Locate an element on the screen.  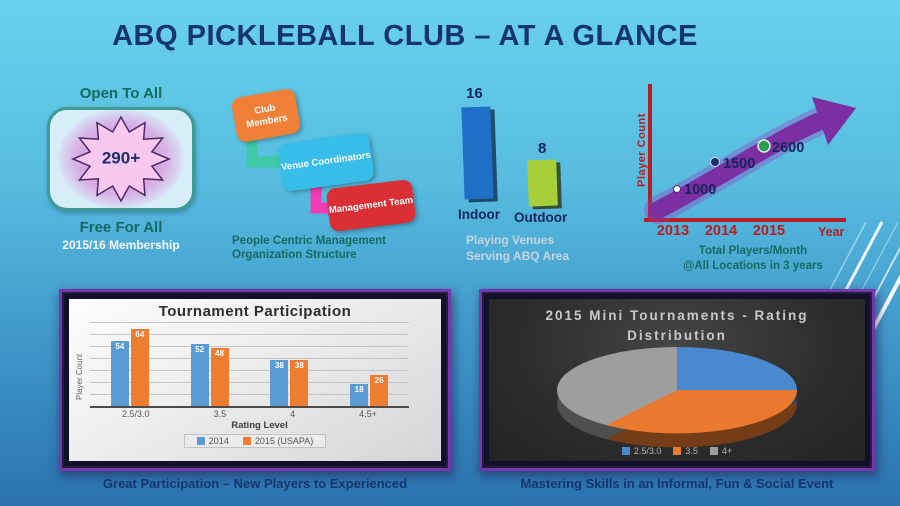
growth-arrow-icon is located at coordinates (750, 160).